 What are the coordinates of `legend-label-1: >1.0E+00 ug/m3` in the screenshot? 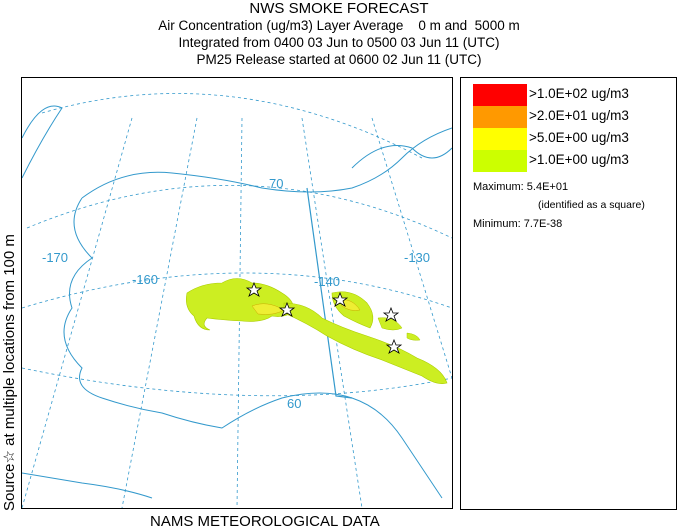 It's located at (579, 159).